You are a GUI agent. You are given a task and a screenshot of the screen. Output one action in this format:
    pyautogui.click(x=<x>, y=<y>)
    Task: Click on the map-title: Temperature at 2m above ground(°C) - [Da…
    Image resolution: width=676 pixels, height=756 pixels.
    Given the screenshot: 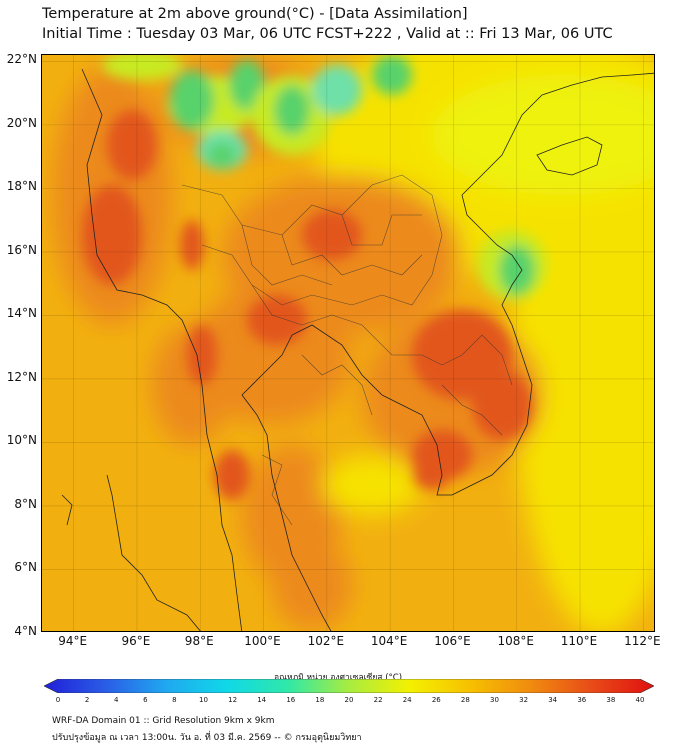 What is the action you would take?
    pyautogui.click(x=255, y=14)
    